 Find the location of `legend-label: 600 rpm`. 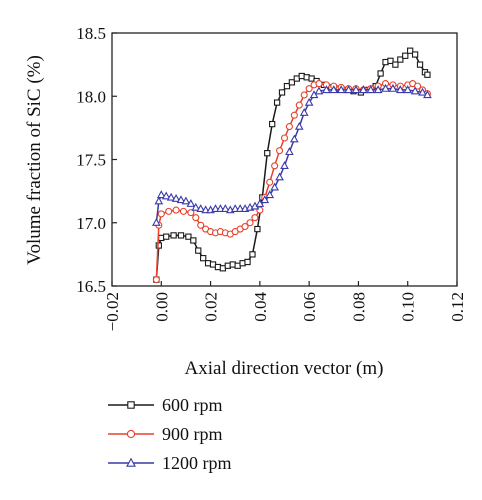

legend-label: 600 rpm is located at coordinates (192, 405).